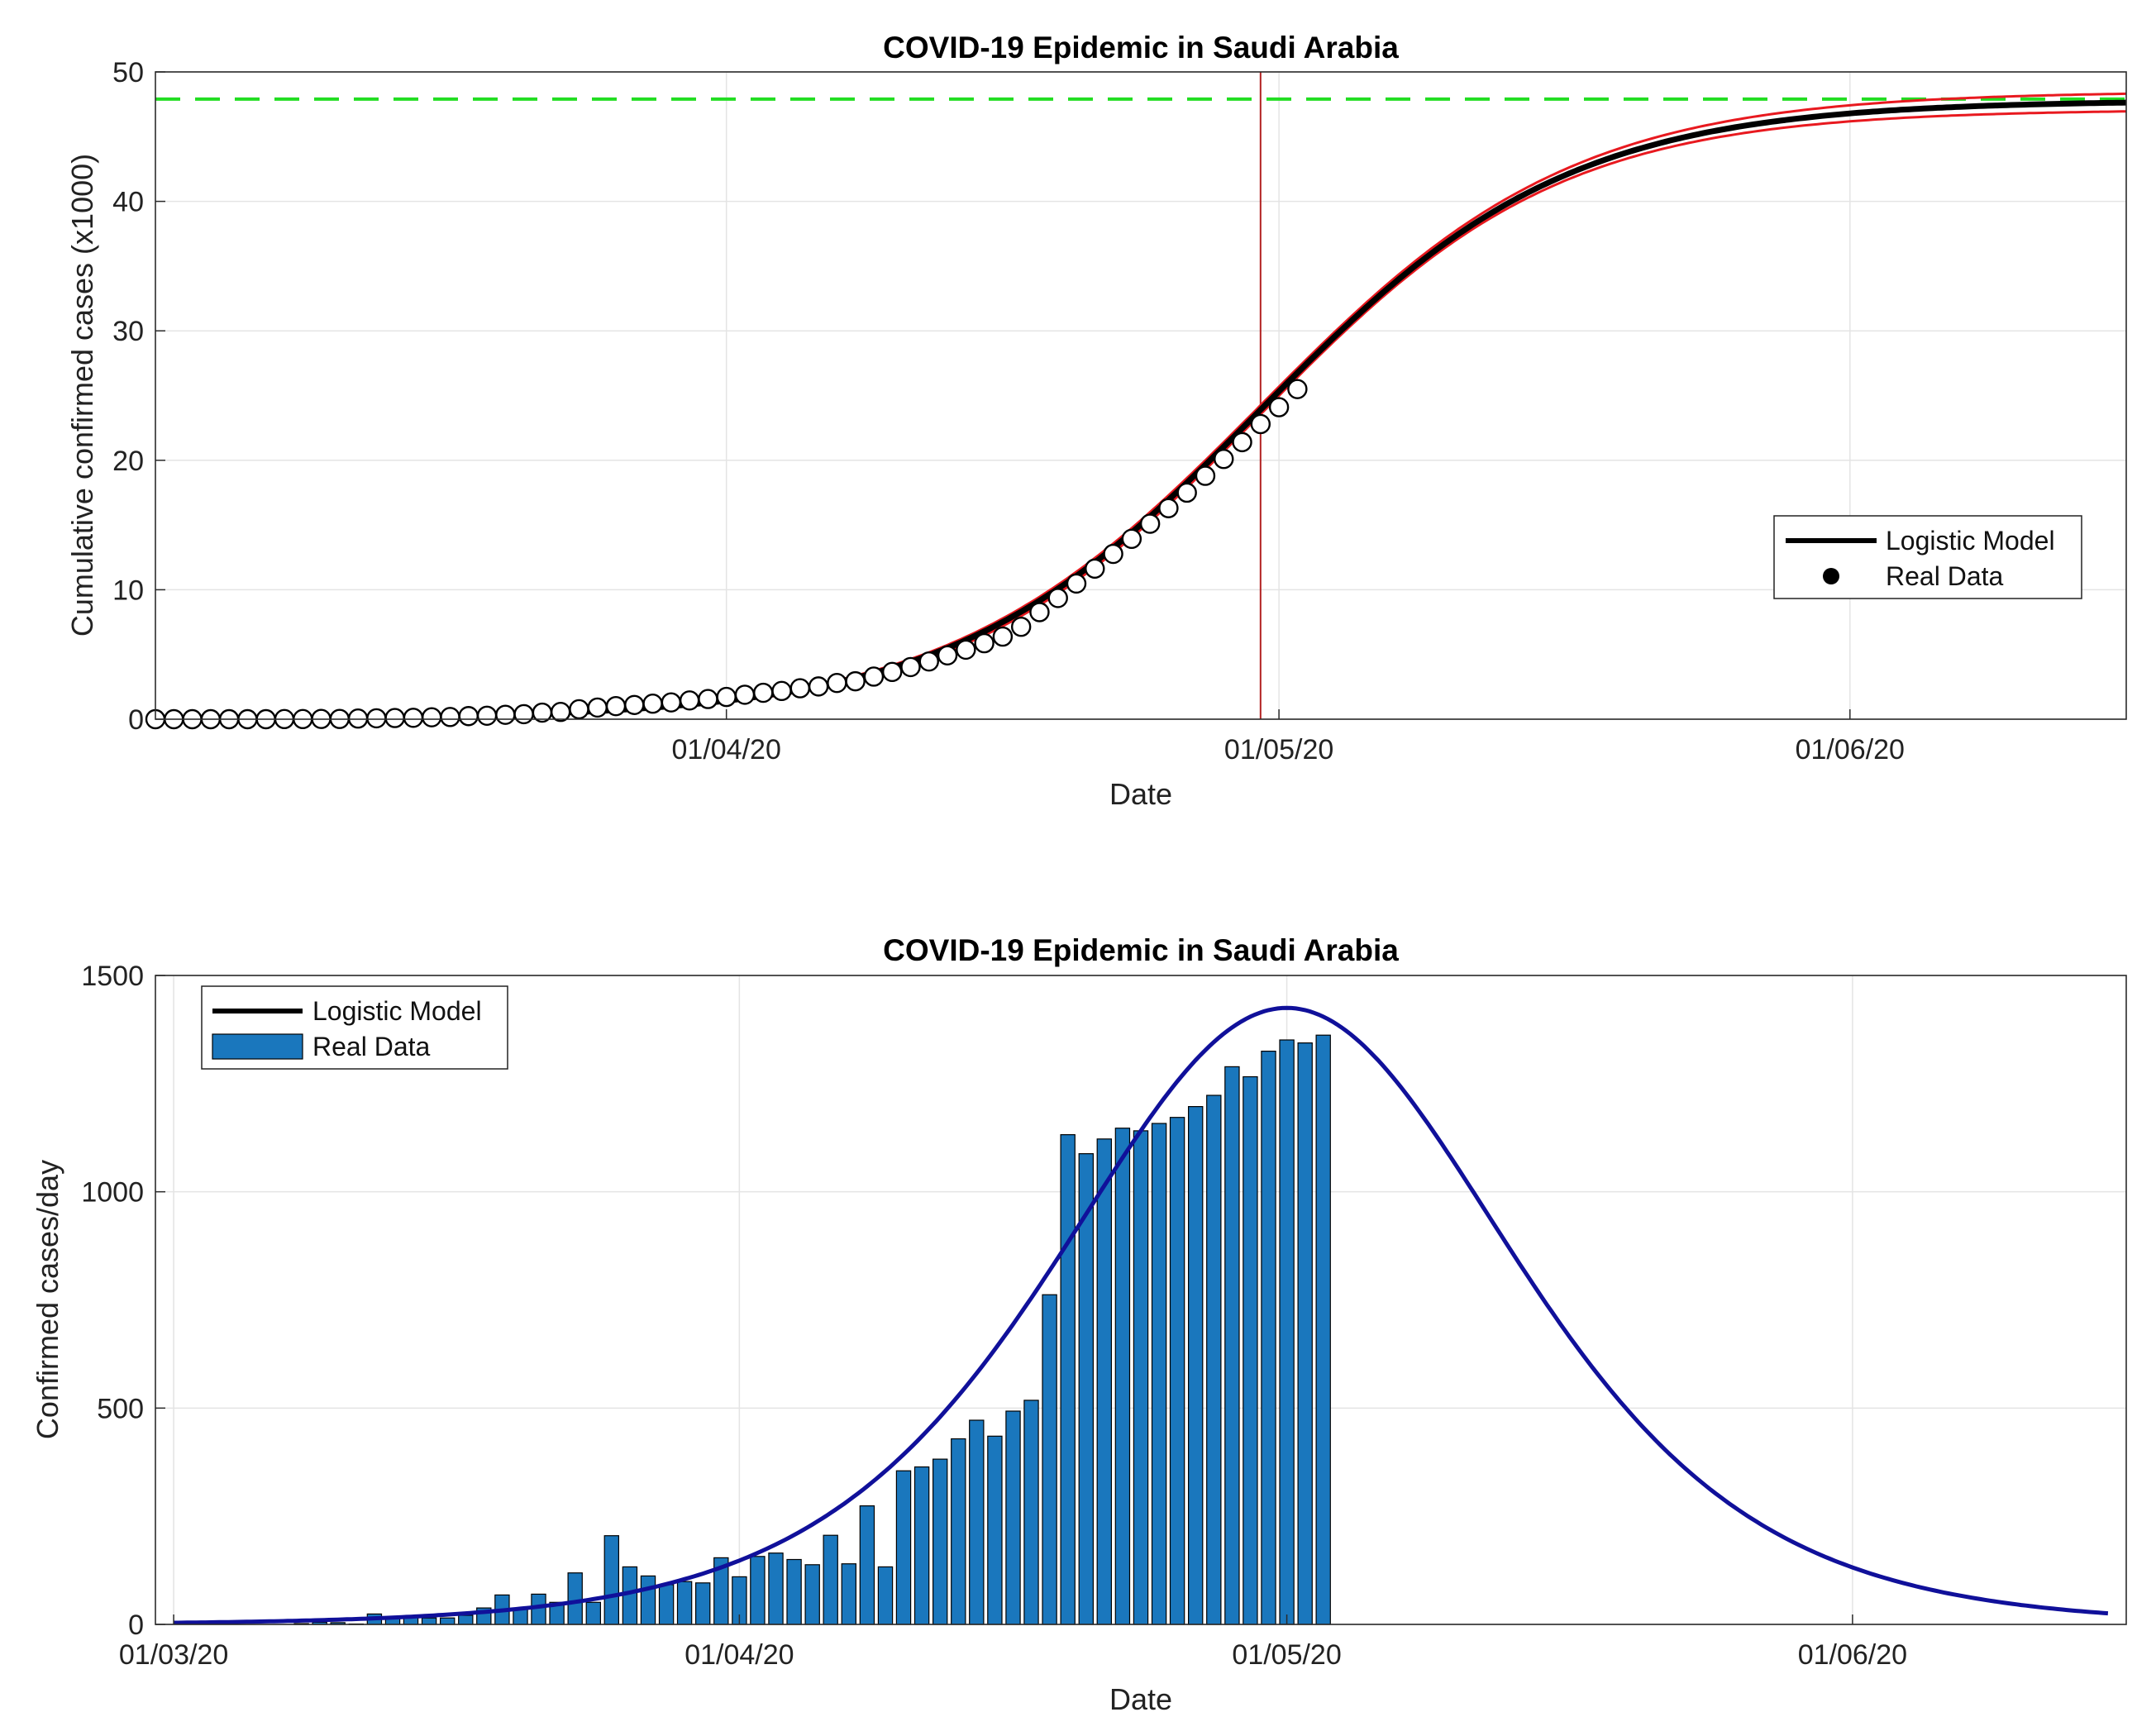 This screenshot has height=1736, width=2156. What do you see at coordinates (1278, 749) in the screenshot?
I see `cumulative-x-tick-label: 01/05/20` at bounding box center [1278, 749].